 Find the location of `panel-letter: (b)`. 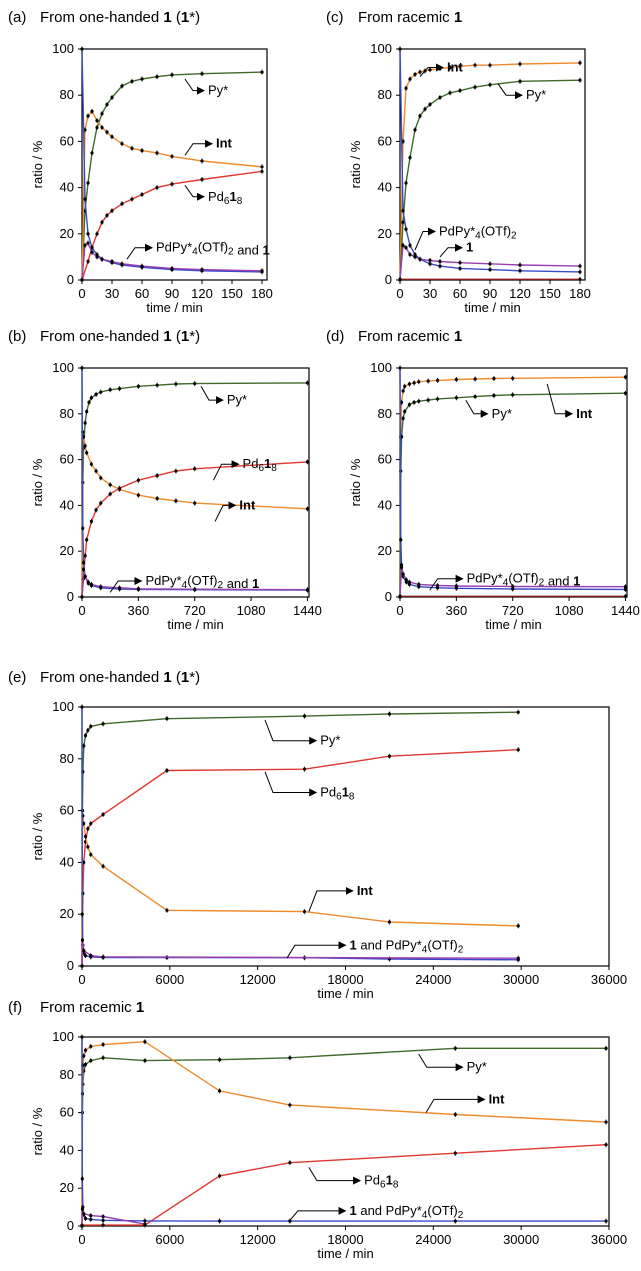

panel-letter: (b) is located at coordinates (17, 336).